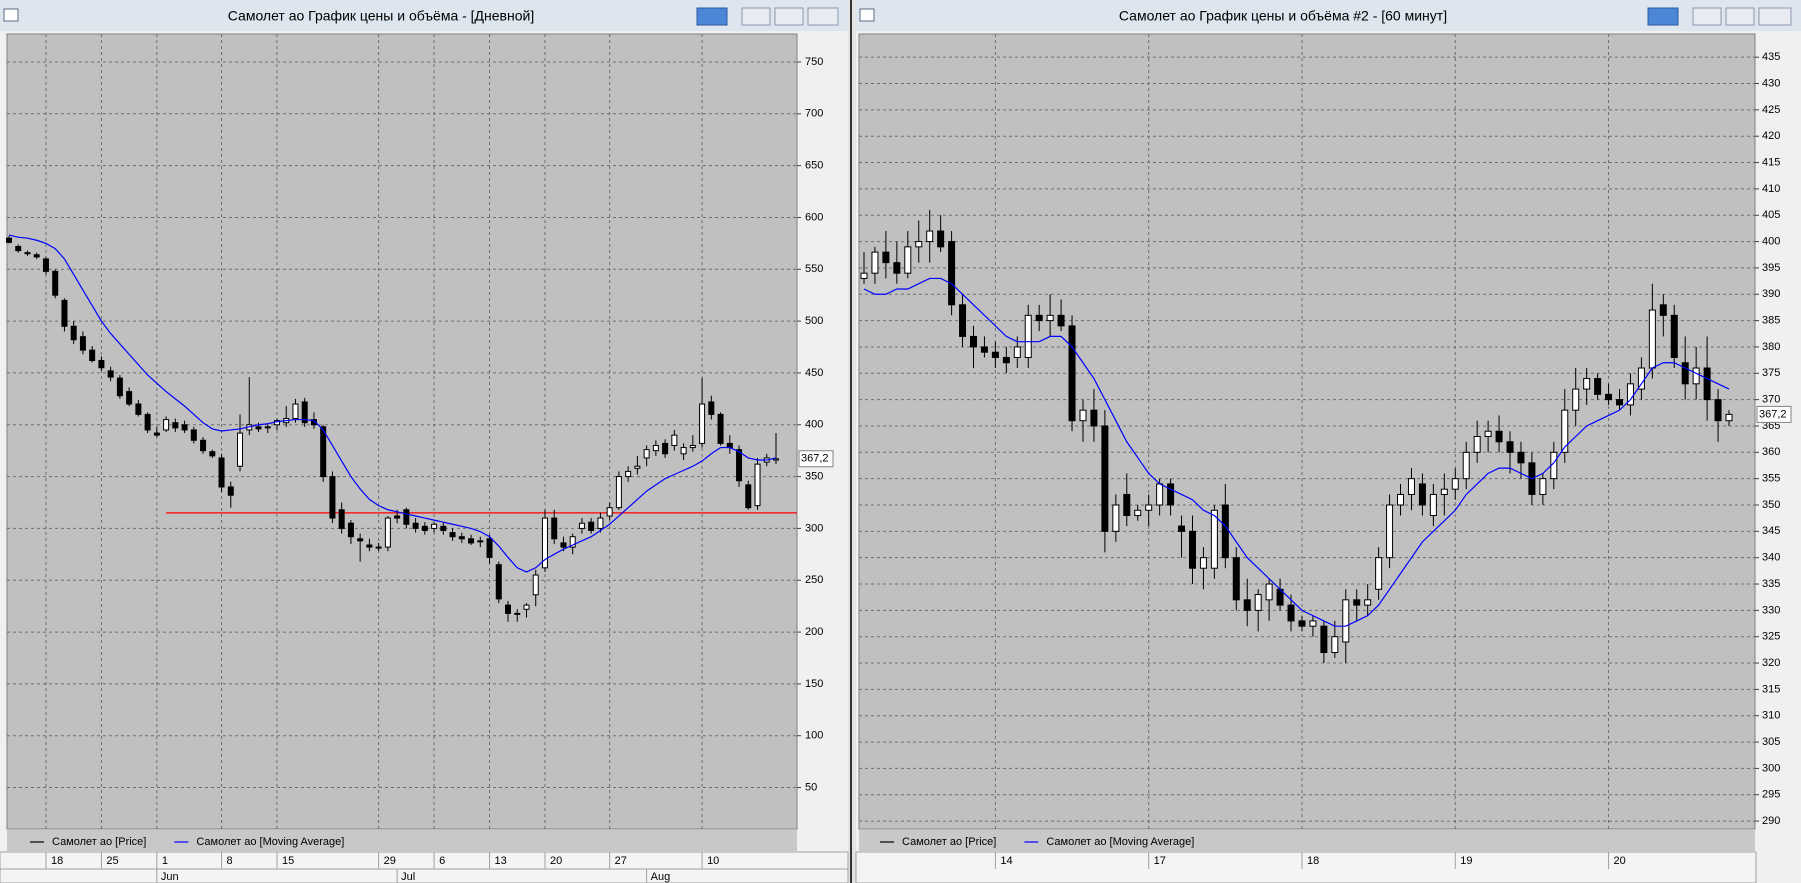  What do you see at coordinates (1771, 347) in the screenshot?
I see `y-tick-label: 380` at bounding box center [1771, 347].